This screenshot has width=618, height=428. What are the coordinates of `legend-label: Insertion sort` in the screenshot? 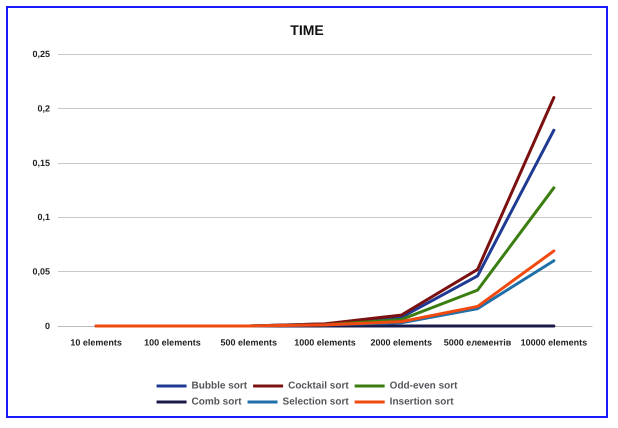 It's located at (422, 402).